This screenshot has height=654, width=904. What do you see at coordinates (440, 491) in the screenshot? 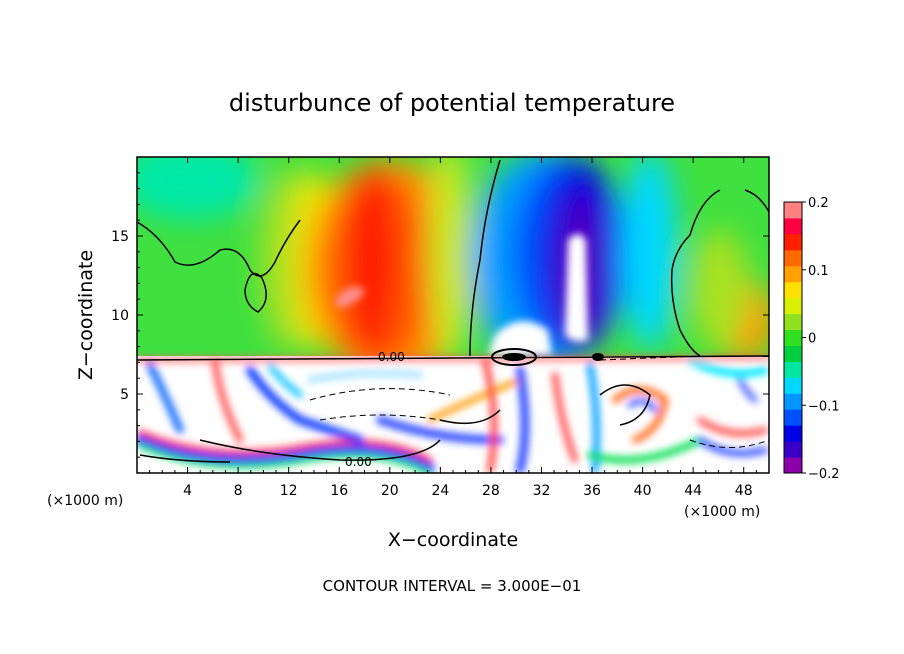
I see `x-tick-label: 24` at bounding box center [440, 491].